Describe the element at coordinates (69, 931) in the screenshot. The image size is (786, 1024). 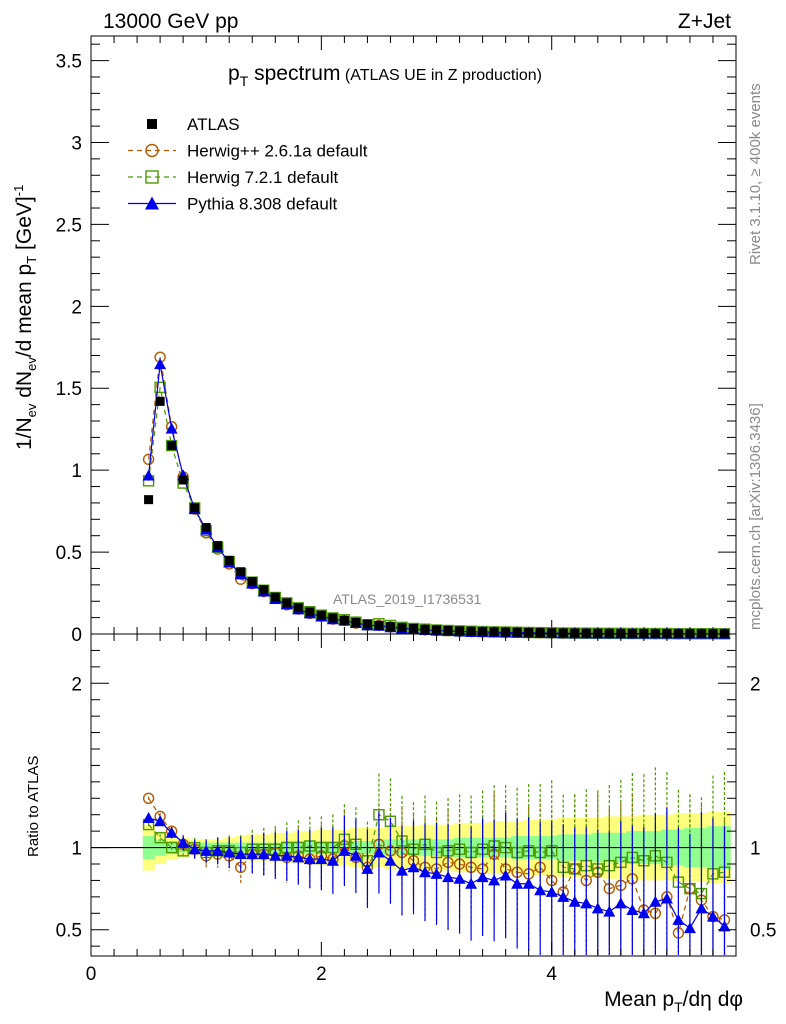
I see `bottom-y-tick-label: 0.5` at that location.